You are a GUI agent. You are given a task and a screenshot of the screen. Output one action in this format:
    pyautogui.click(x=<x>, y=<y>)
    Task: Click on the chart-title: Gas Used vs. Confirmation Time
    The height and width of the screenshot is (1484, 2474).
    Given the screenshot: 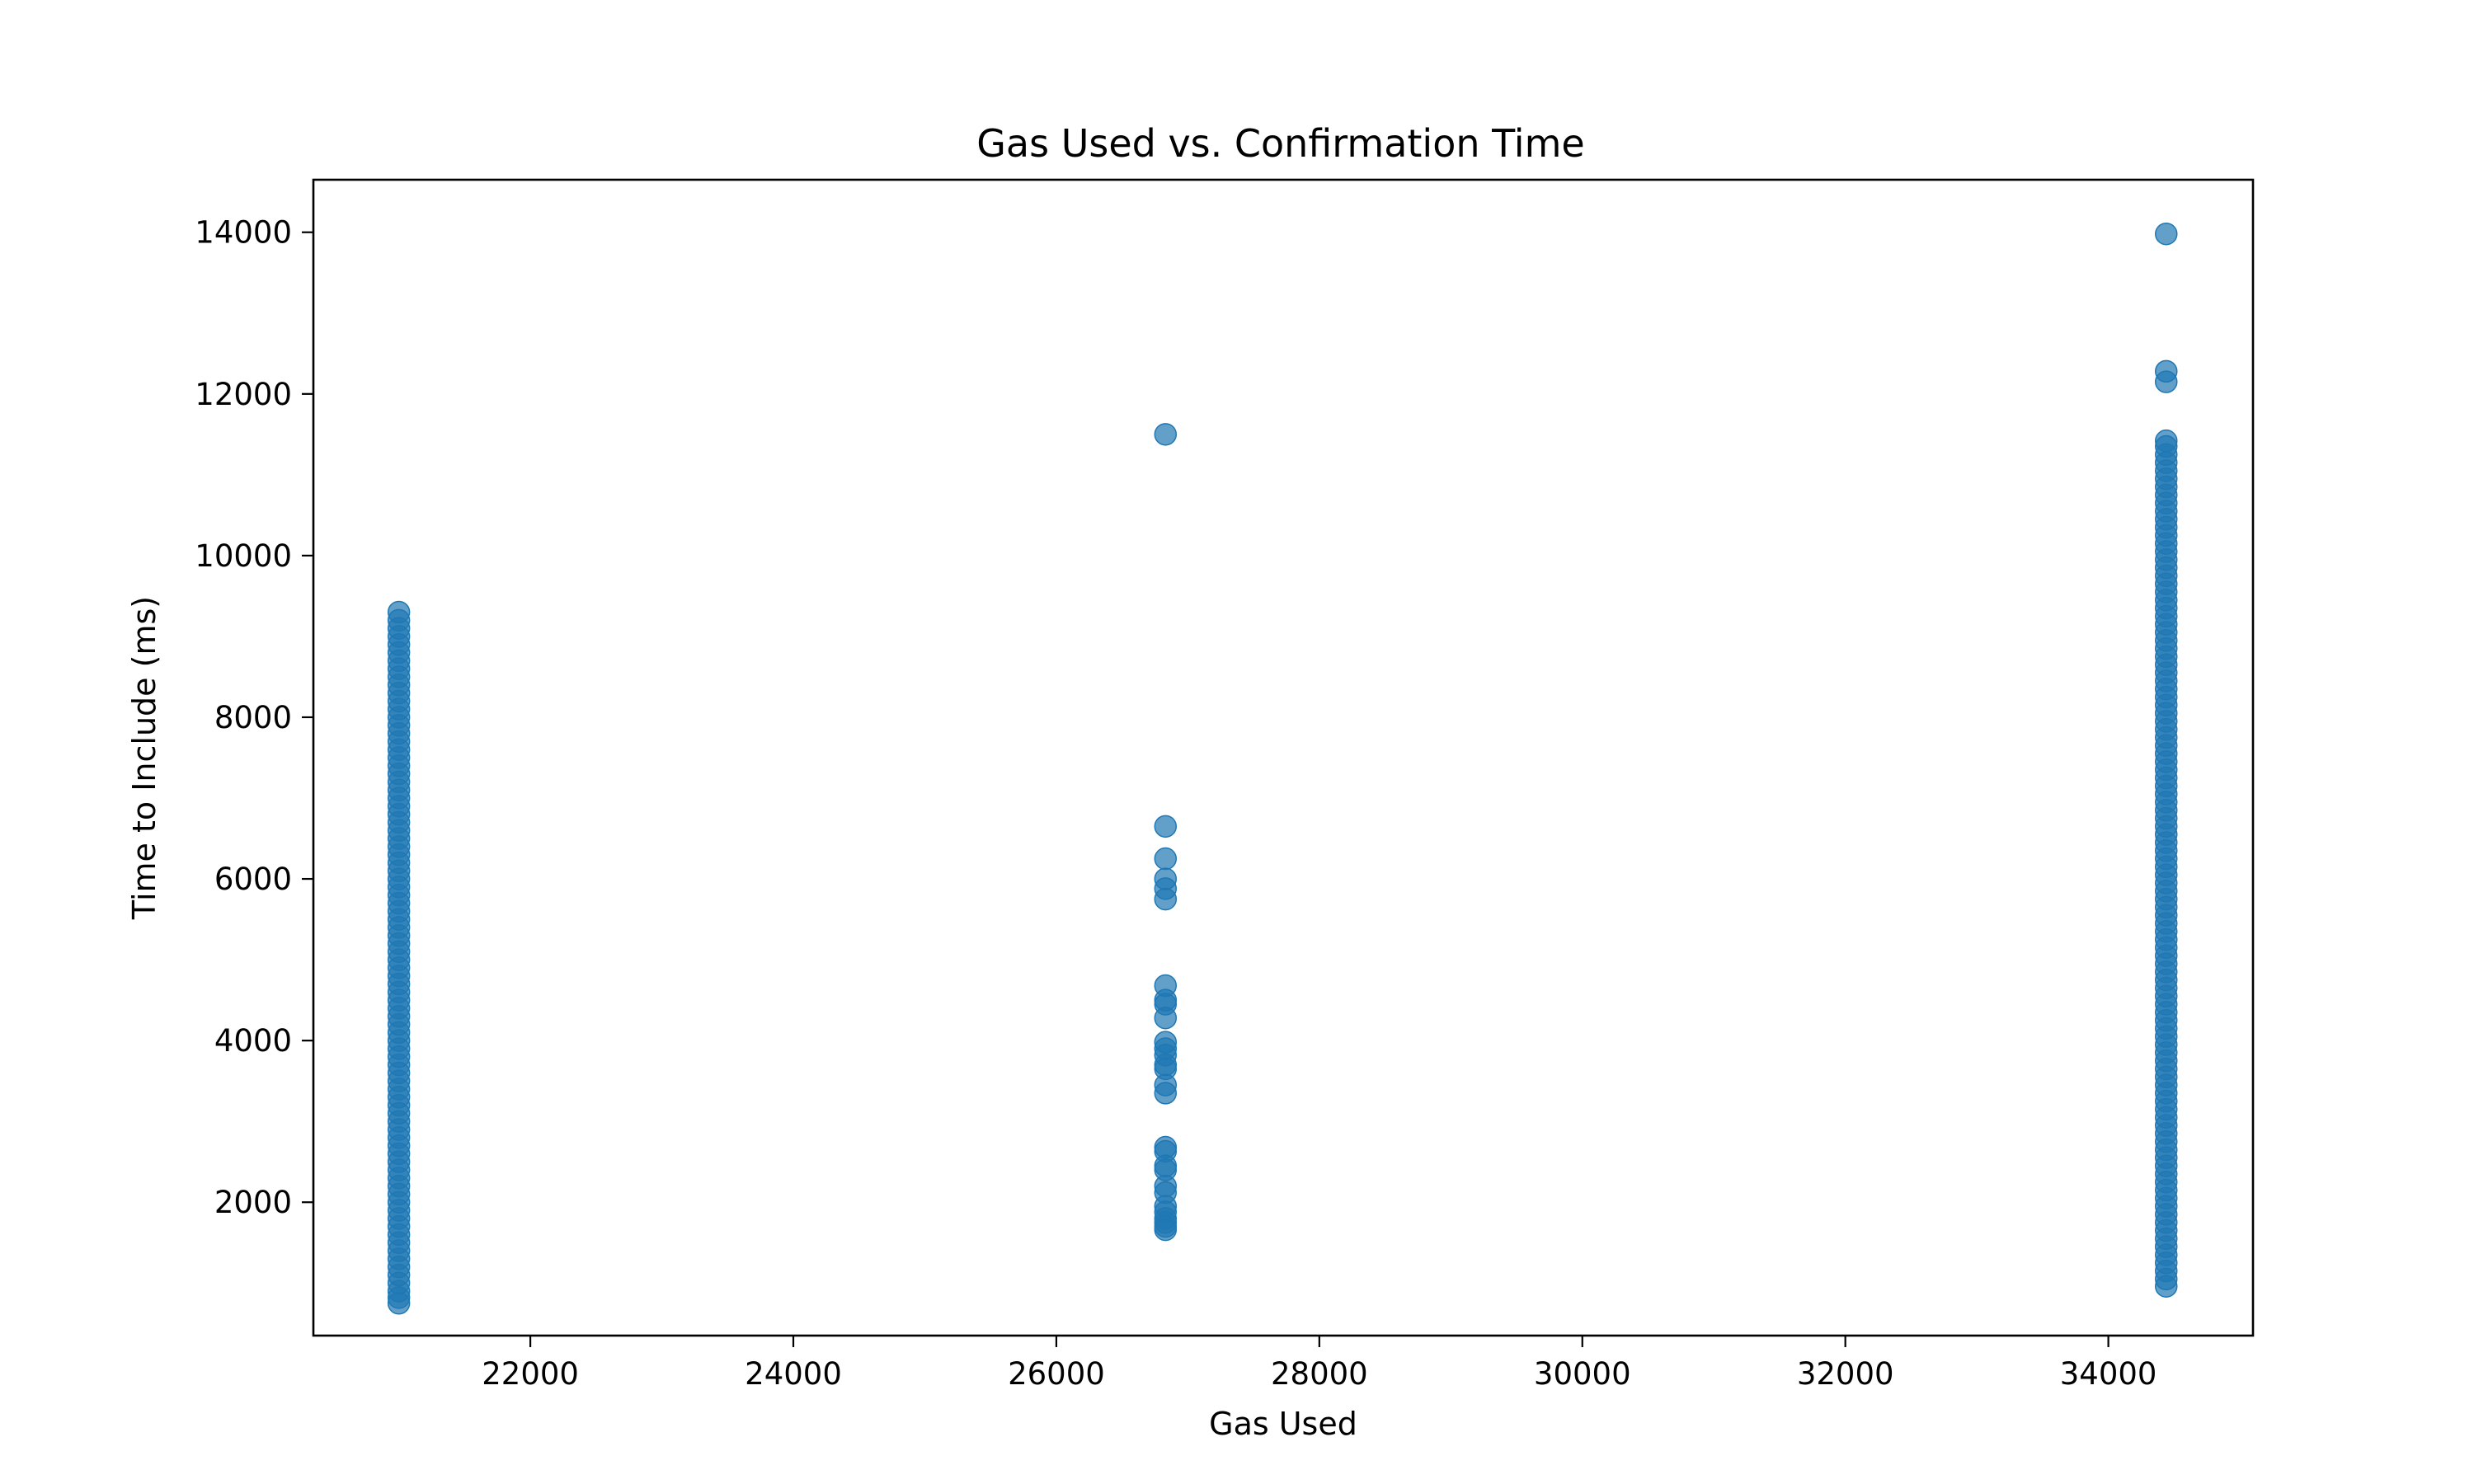 What is the action you would take?
    pyautogui.click(x=1280, y=143)
    